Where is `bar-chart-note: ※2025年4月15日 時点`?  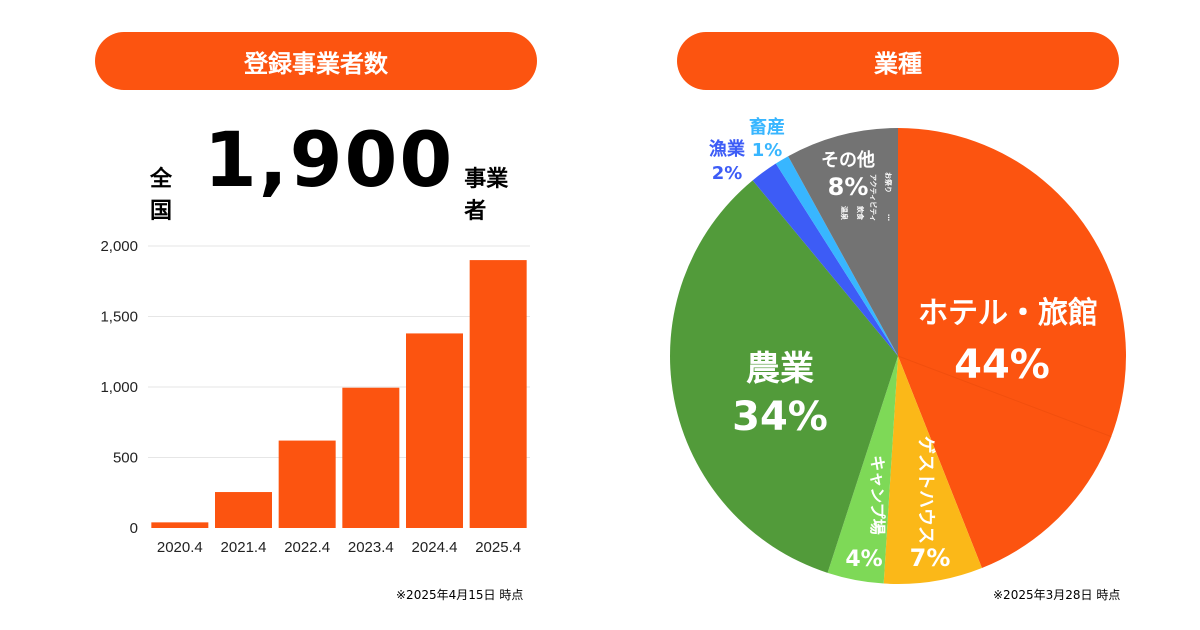
bar-chart-note: ※2025年4月15日 時点 is located at coordinates (460, 595).